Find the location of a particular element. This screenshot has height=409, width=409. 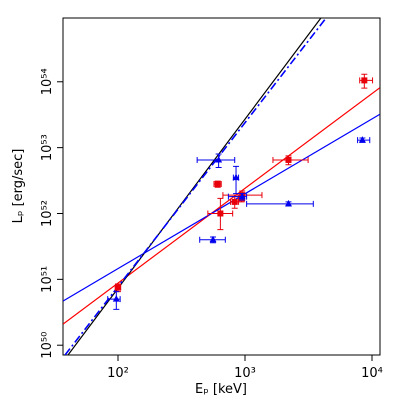

y-tick-label: 10⁵⁴ is located at coordinates (47, 81).